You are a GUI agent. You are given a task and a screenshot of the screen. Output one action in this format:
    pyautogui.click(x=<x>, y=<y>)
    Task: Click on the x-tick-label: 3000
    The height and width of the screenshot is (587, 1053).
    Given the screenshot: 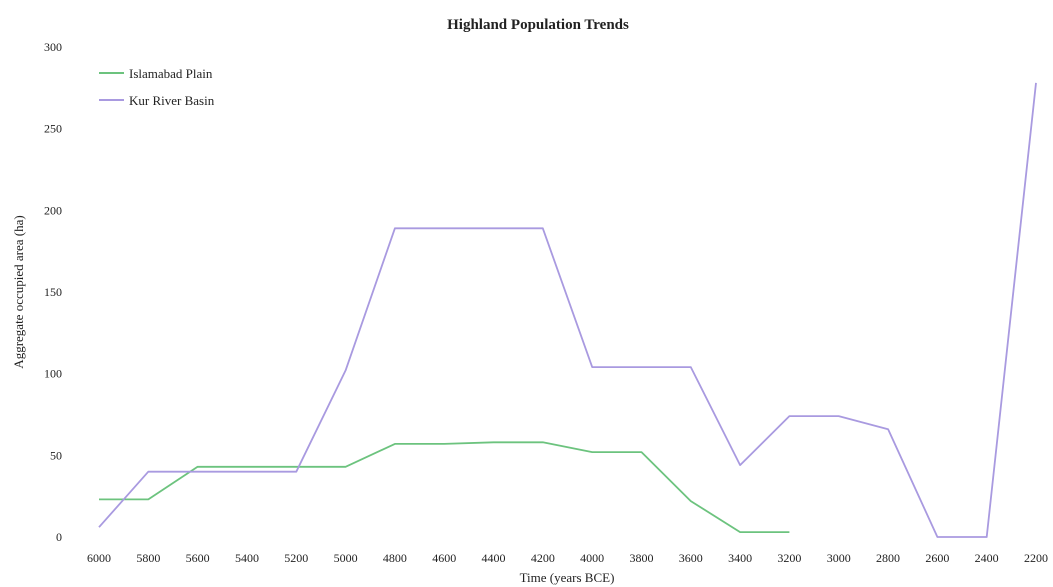 What is the action you would take?
    pyautogui.click(x=839, y=558)
    